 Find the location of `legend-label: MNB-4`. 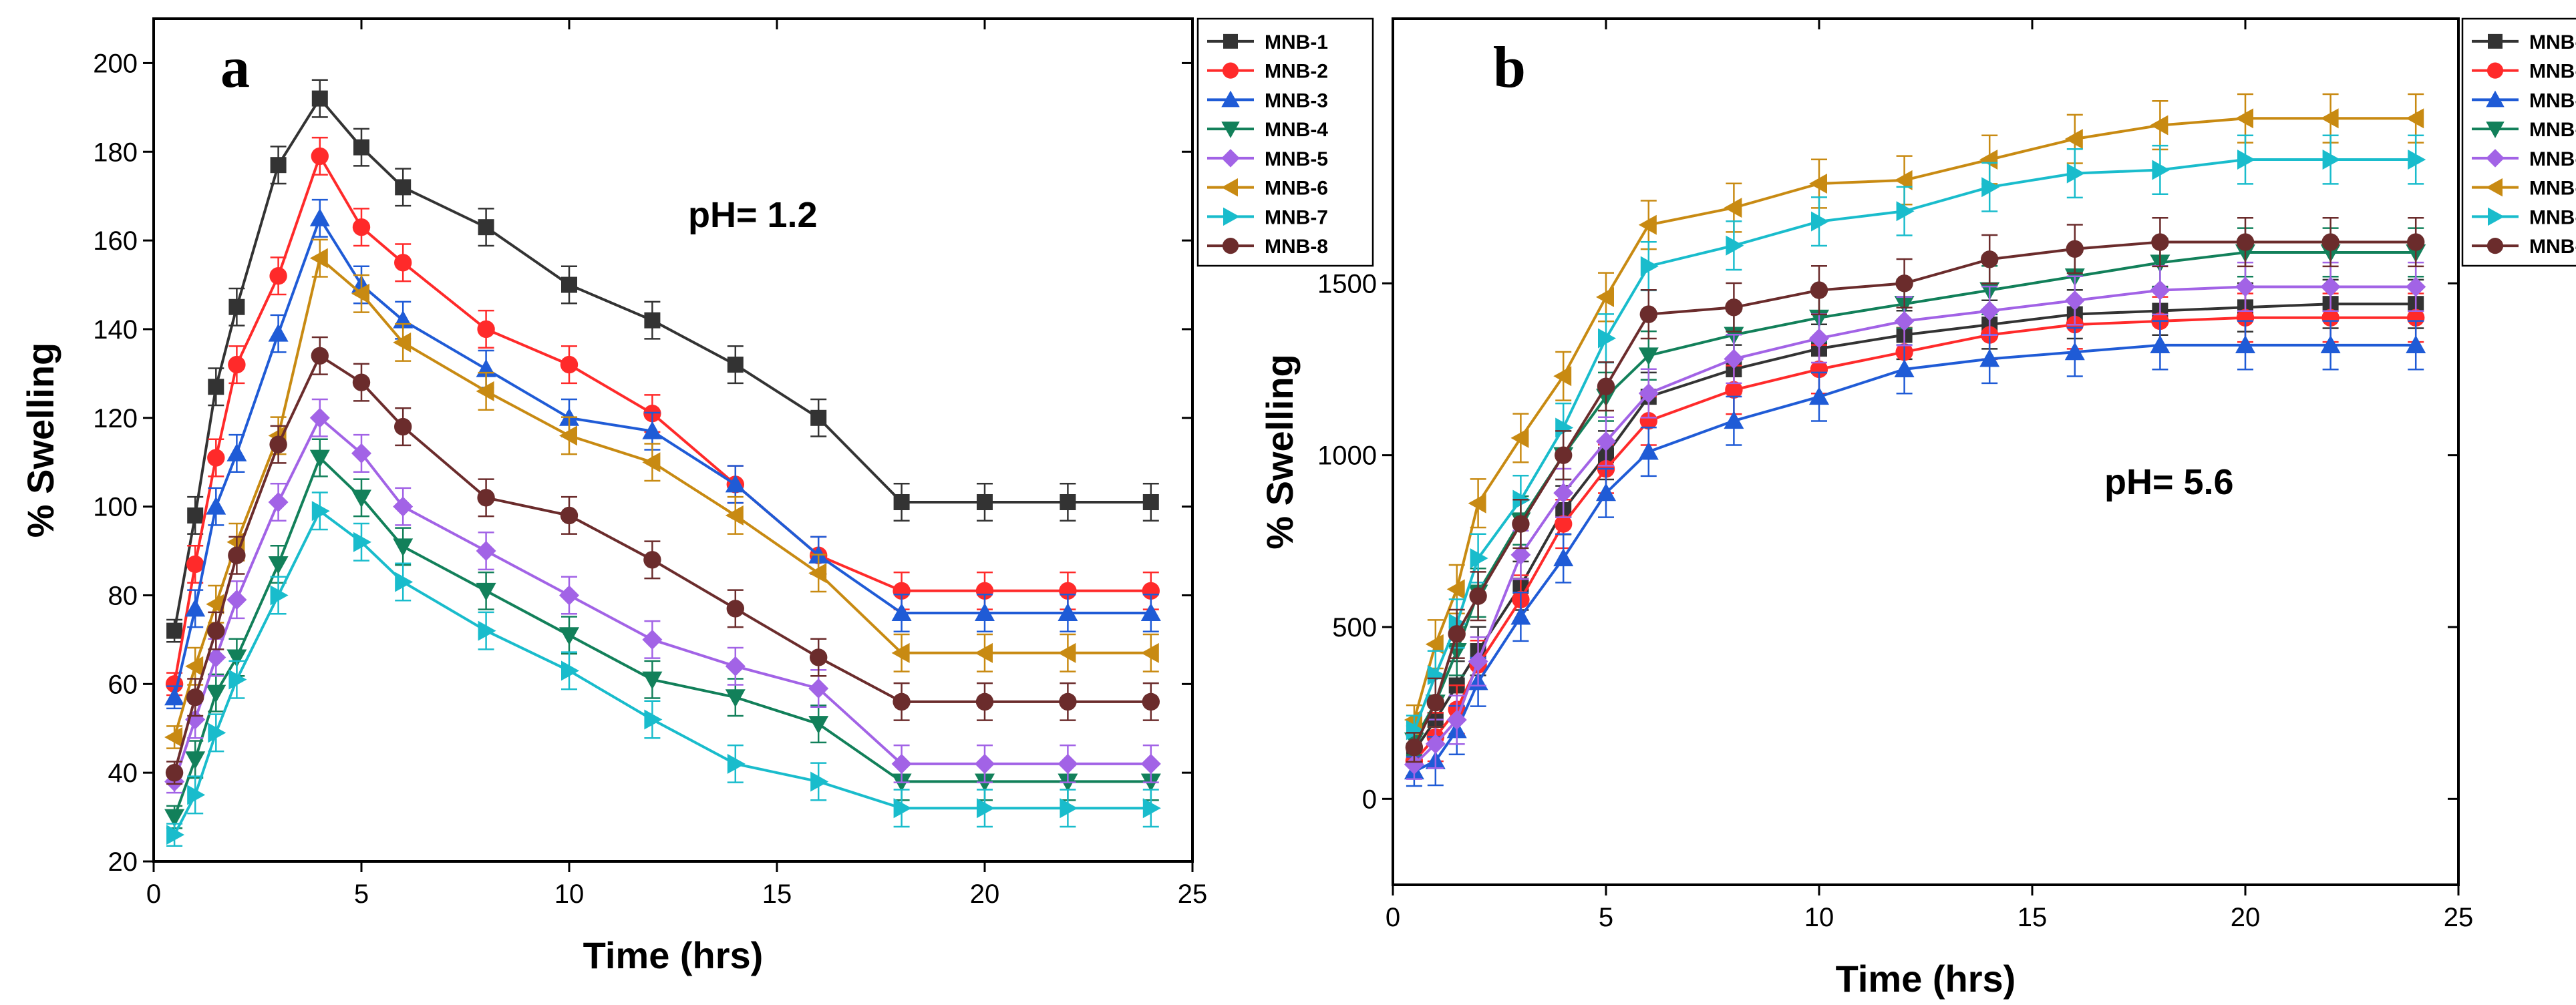

legend-label: MNB-4 is located at coordinates (2552, 130).